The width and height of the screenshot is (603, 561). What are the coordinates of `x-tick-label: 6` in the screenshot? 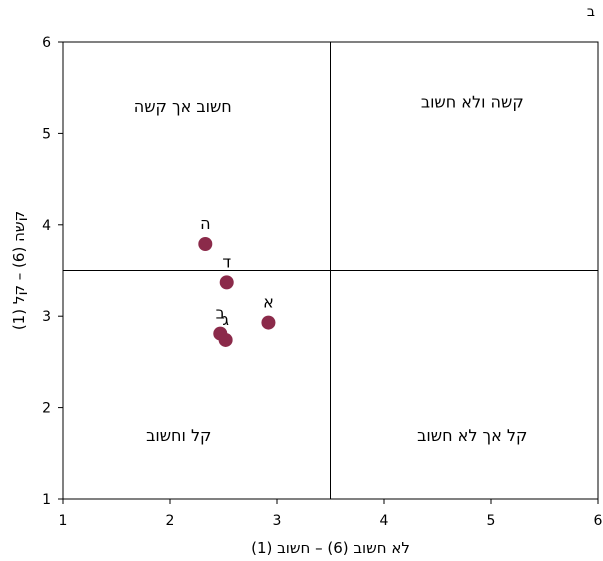 It's located at (598, 521).